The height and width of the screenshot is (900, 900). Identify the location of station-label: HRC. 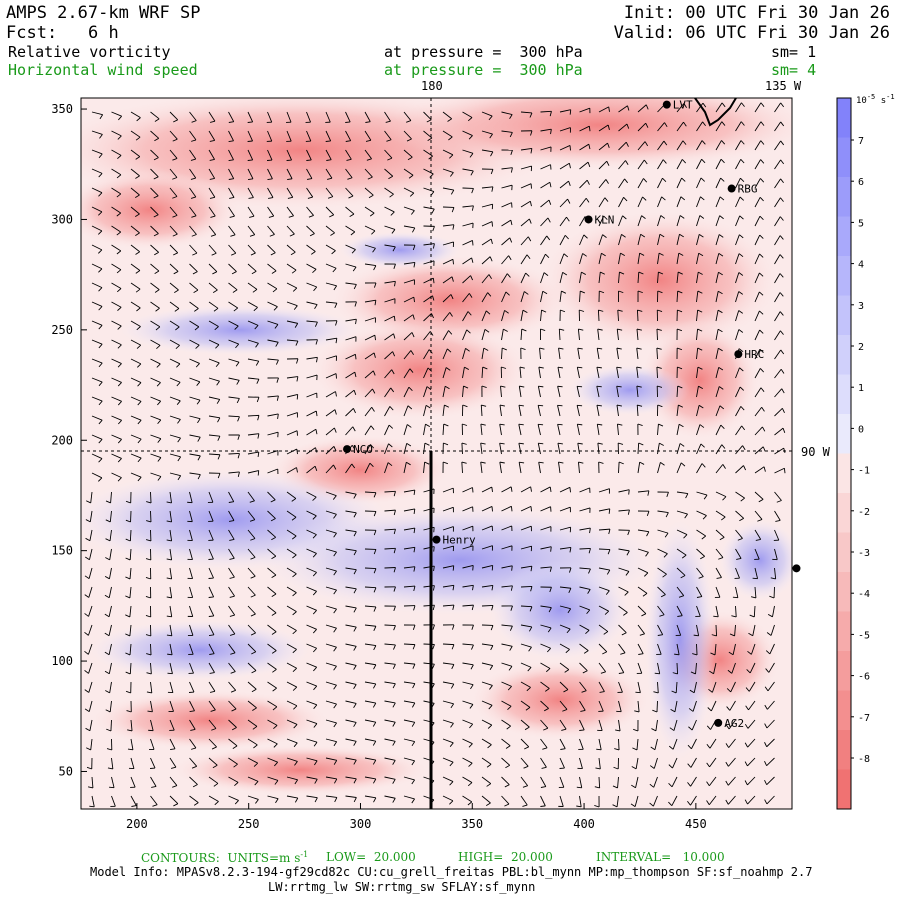
(754, 354).